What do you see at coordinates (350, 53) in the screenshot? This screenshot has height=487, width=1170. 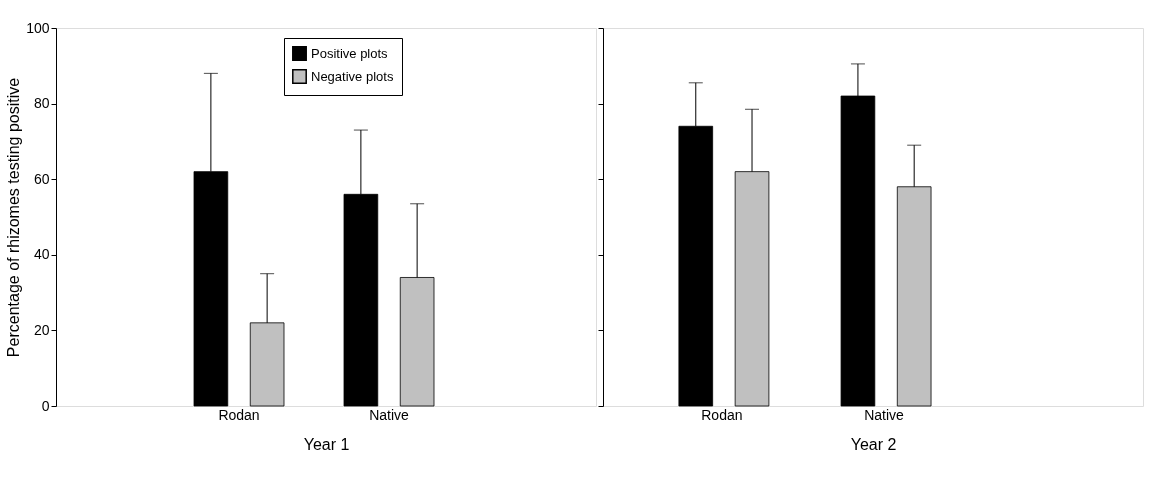 I see `legend-label: Positive plots` at bounding box center [350, 53].